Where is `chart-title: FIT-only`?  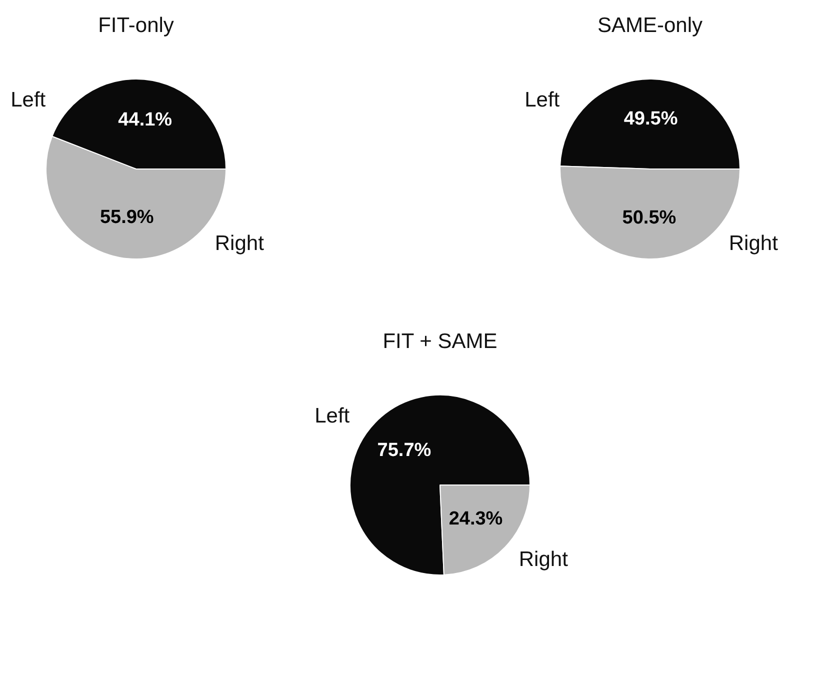 chart-title: FIT-only is located at coordinates (136, 26).